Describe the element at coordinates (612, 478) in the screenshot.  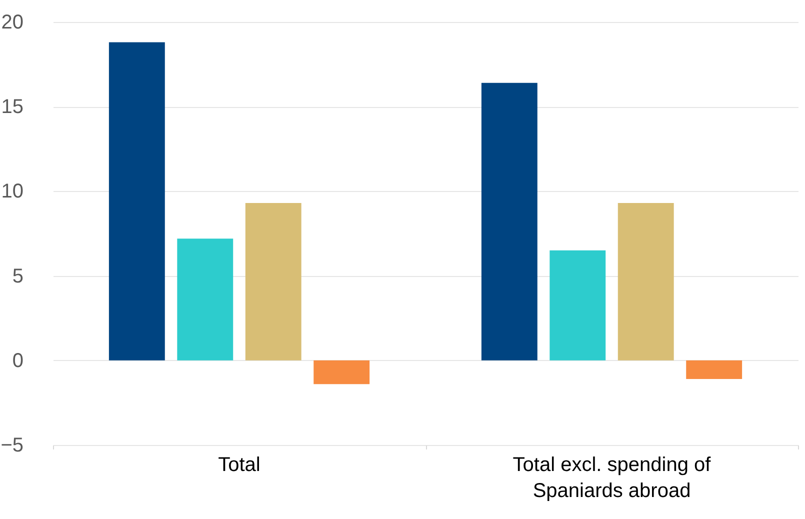
I see `x-tick-label: Total excl. spending of Spaniards abroad` at that location.